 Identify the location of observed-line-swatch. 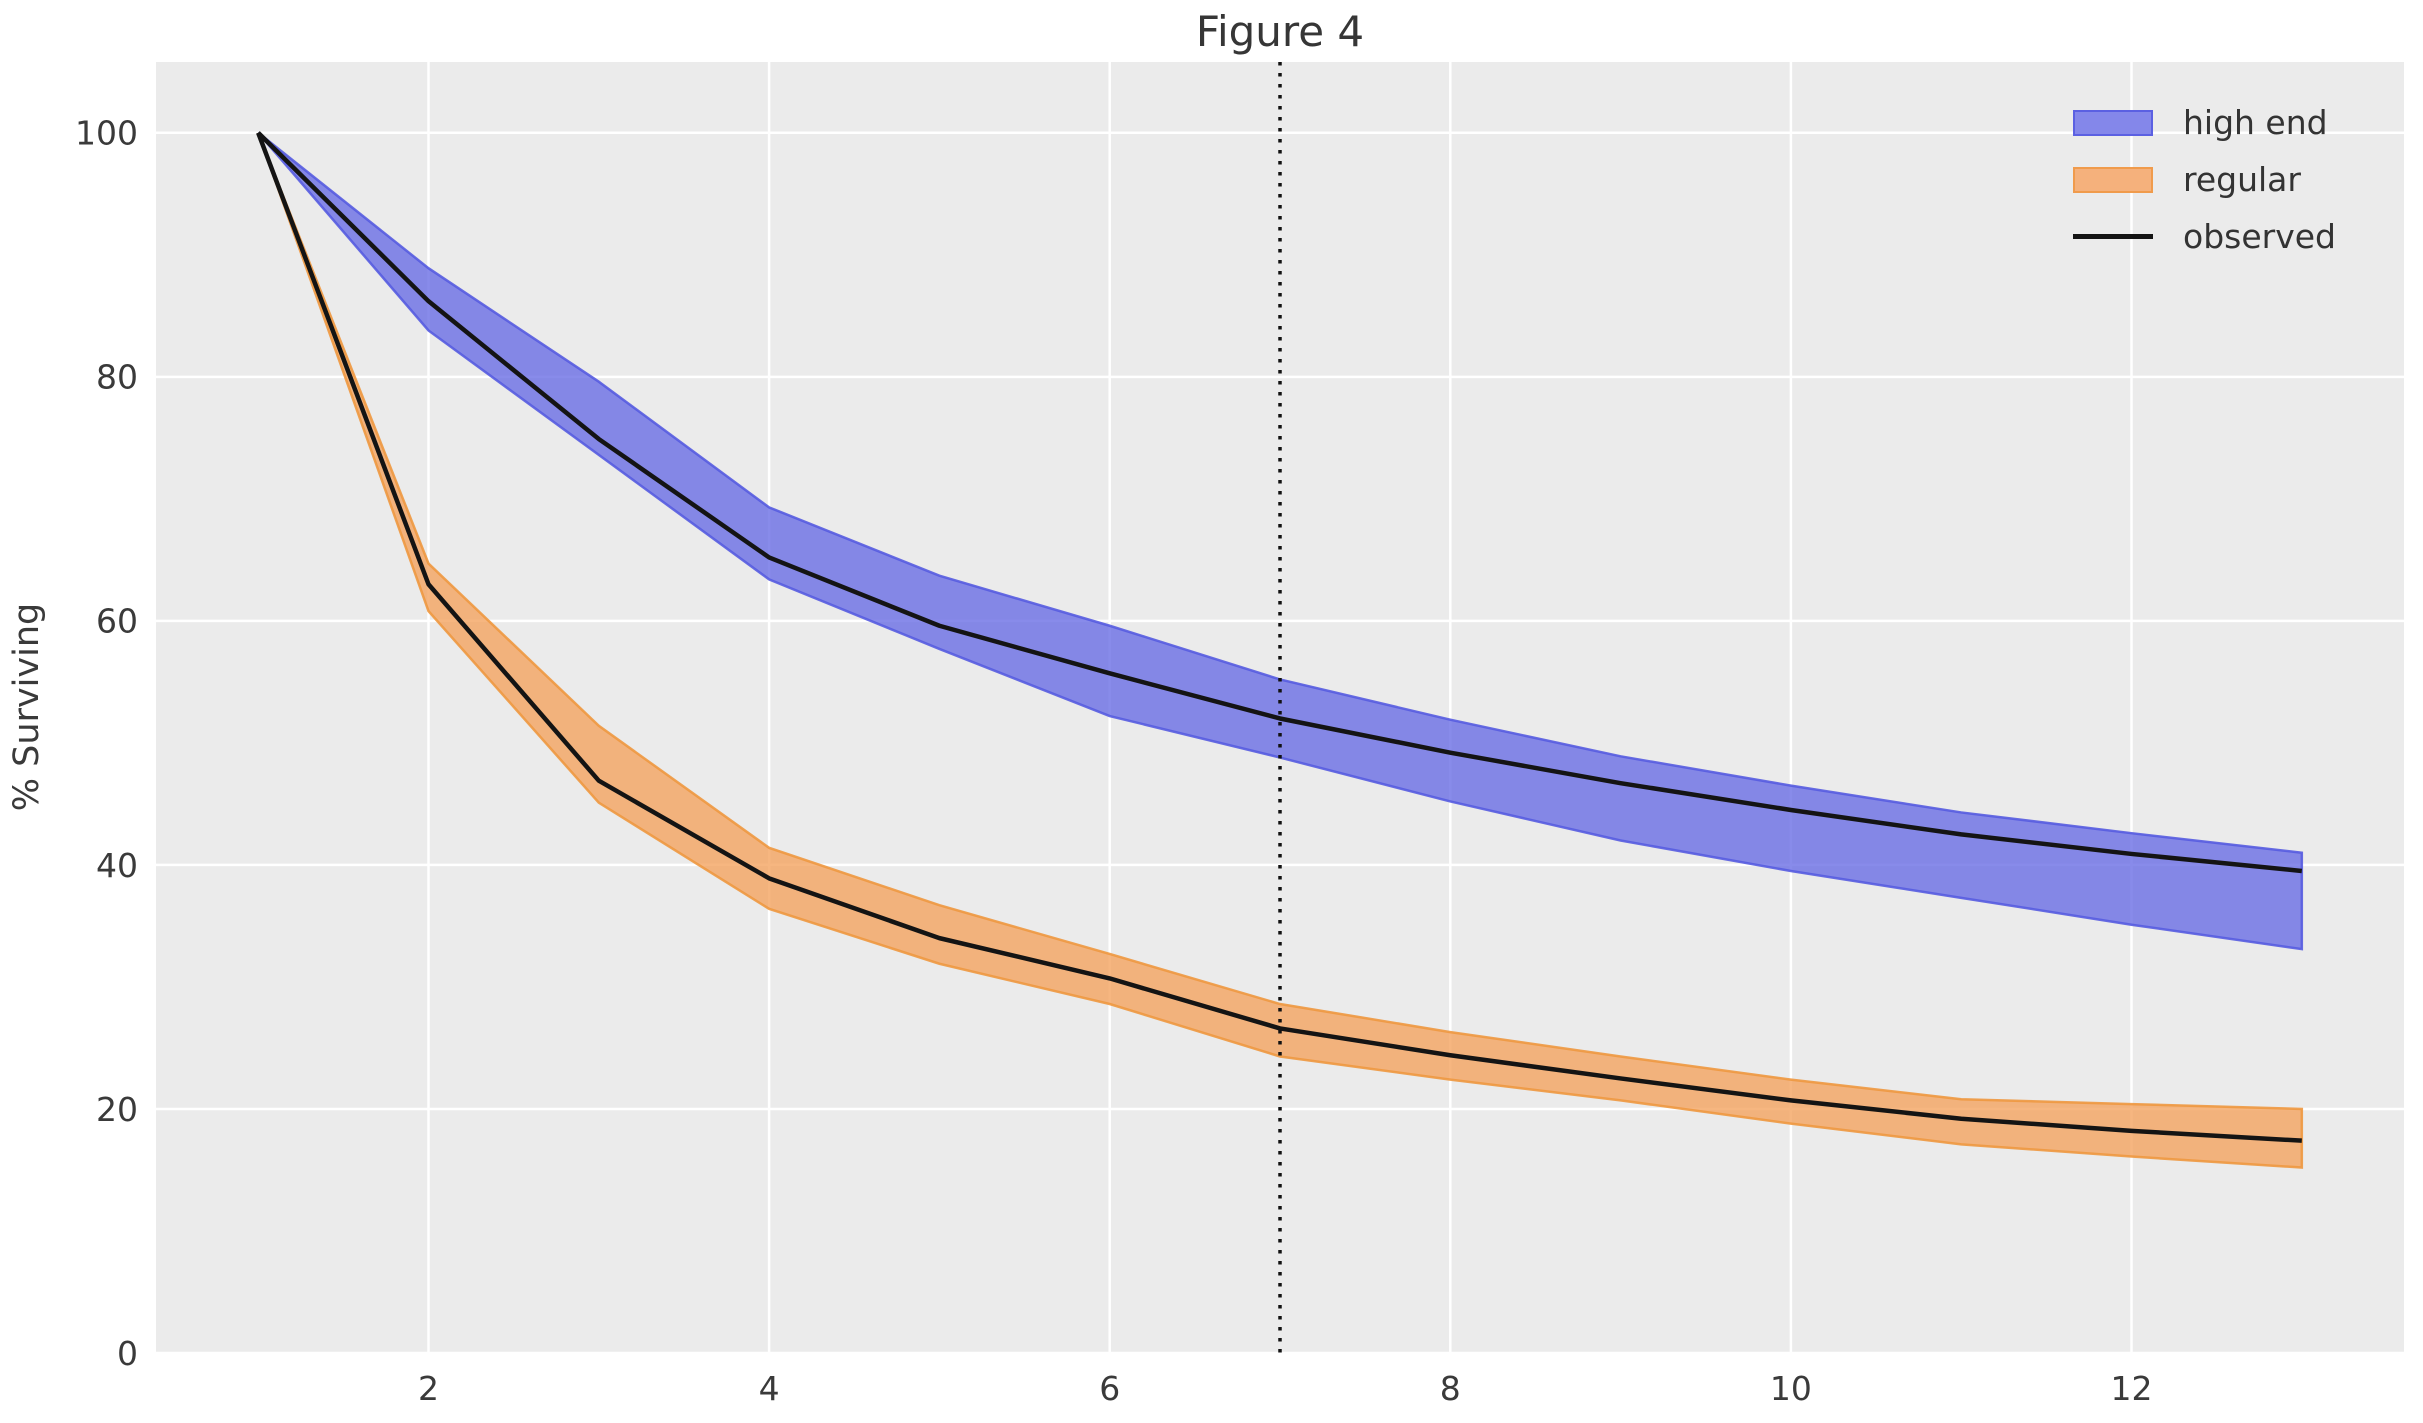
(2113, 236).